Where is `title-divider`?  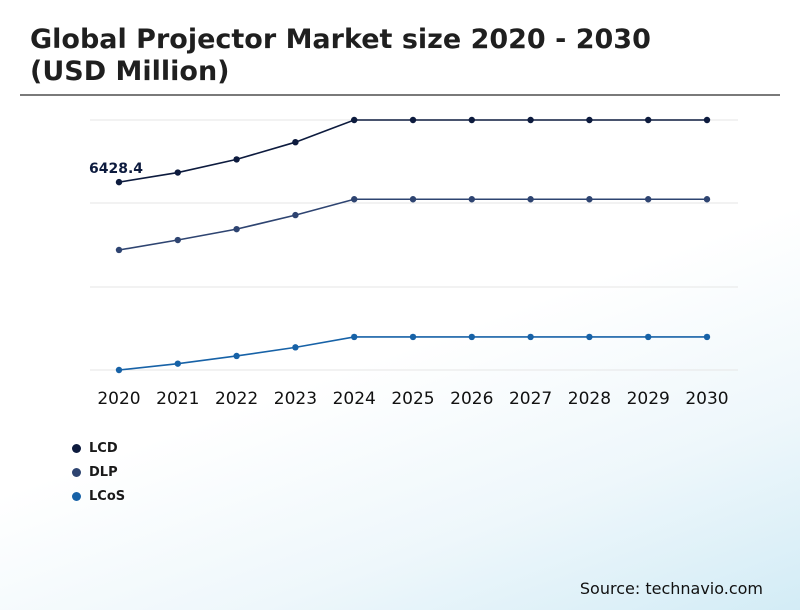 title-divider is located at coordinates (400, 95).